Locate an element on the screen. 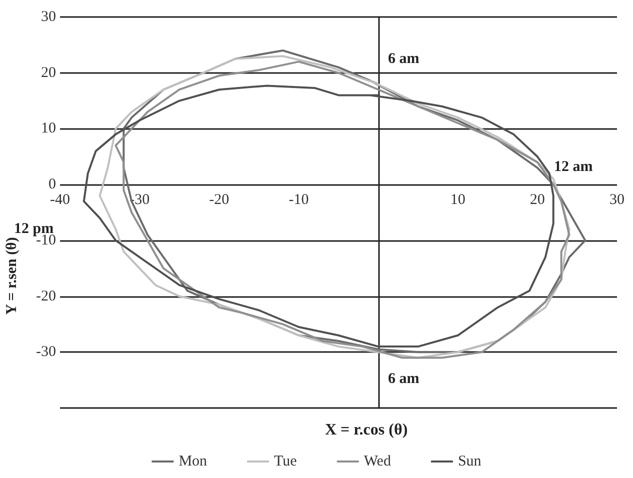  legend-label: Mon is located at coordinates (193, 462).